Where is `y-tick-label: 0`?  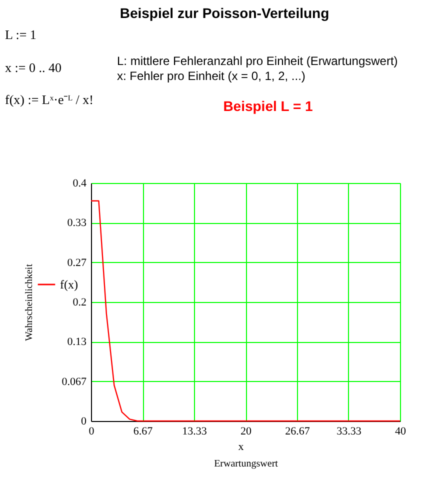
y-tick-label: 0 is located at coordinates (84, 422).